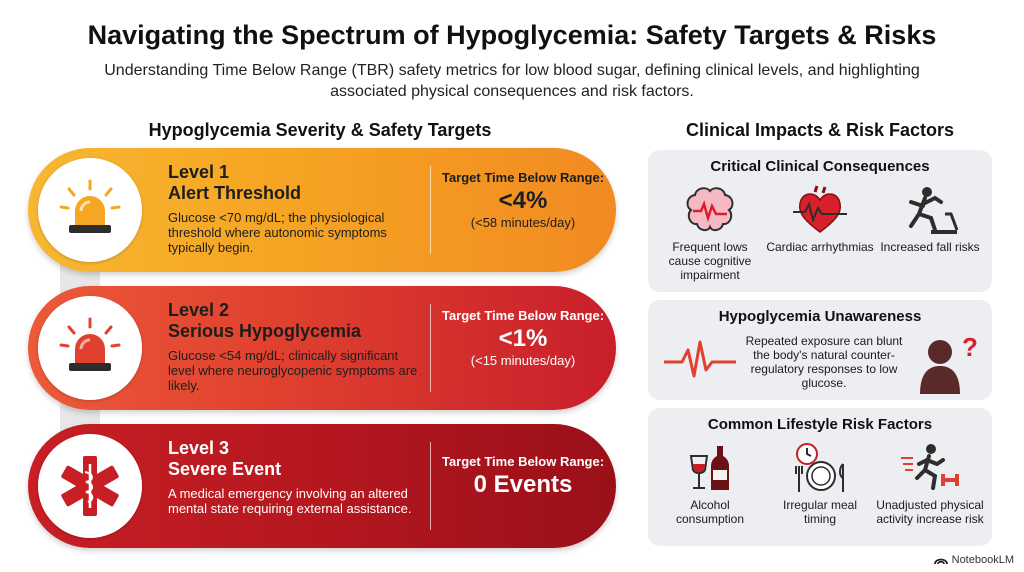 This screenshot has height=572, width=1024. What do you see at coordinates (199, 448) in the screenshot?
I see `level-number: Level 3` at bounding box center [199, 448].